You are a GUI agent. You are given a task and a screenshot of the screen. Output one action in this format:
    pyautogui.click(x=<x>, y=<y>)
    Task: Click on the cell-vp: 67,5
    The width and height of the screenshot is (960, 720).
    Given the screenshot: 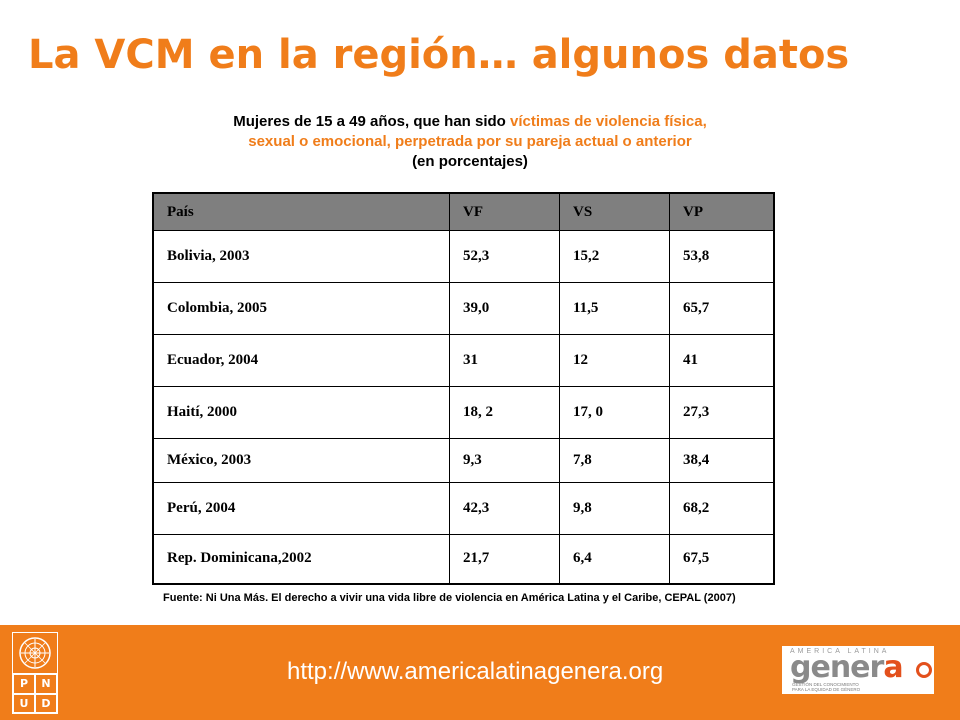 What is the action you would take?
    pyautogui.click(x=722, y=559)
    